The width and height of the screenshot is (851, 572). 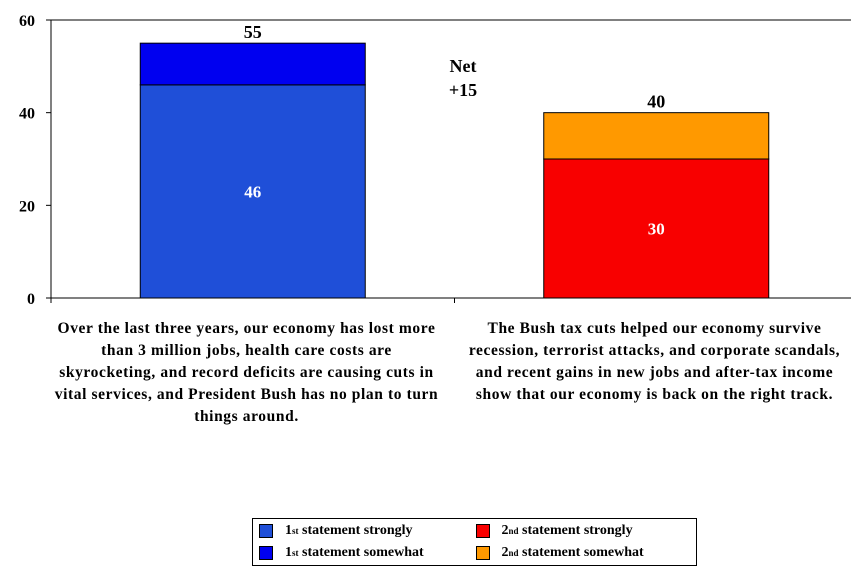 I want to click on y-tick-label: 40, so click(x=27, y=114).